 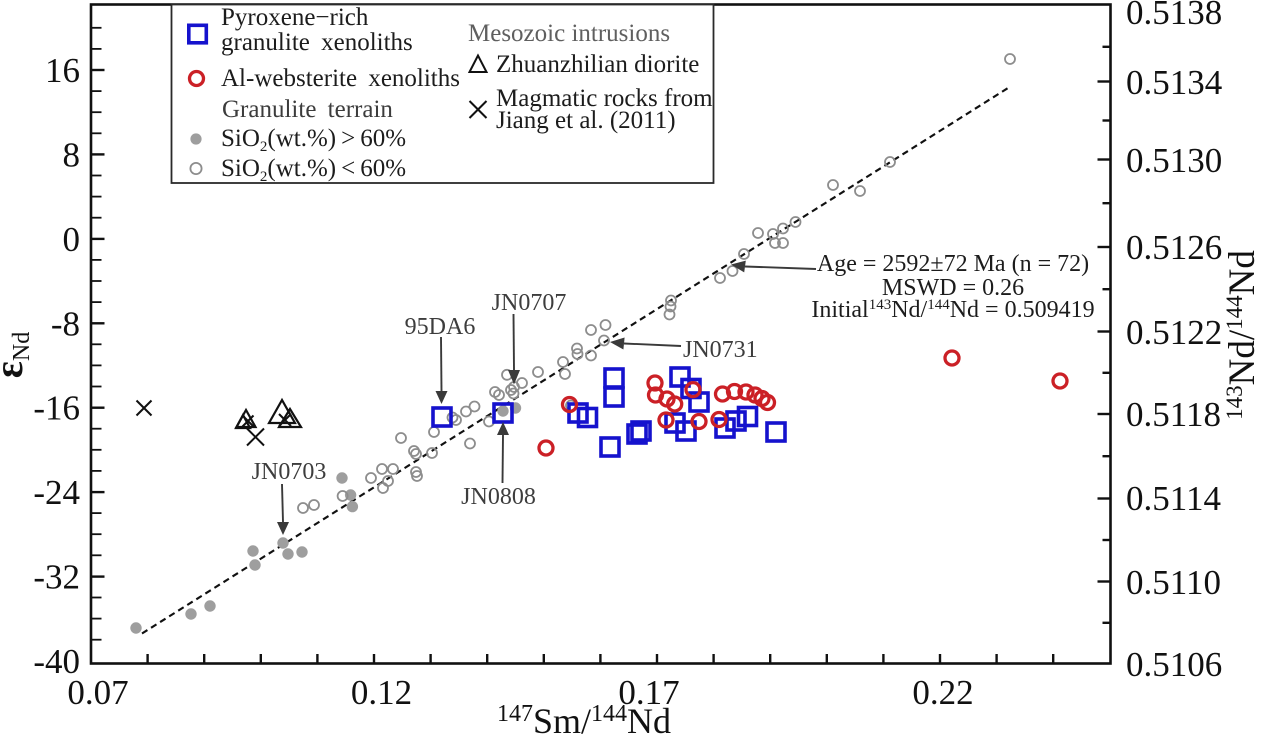 I want to click on svg-text: Zhuanzhilian diorite, so click(x=597, y=64).